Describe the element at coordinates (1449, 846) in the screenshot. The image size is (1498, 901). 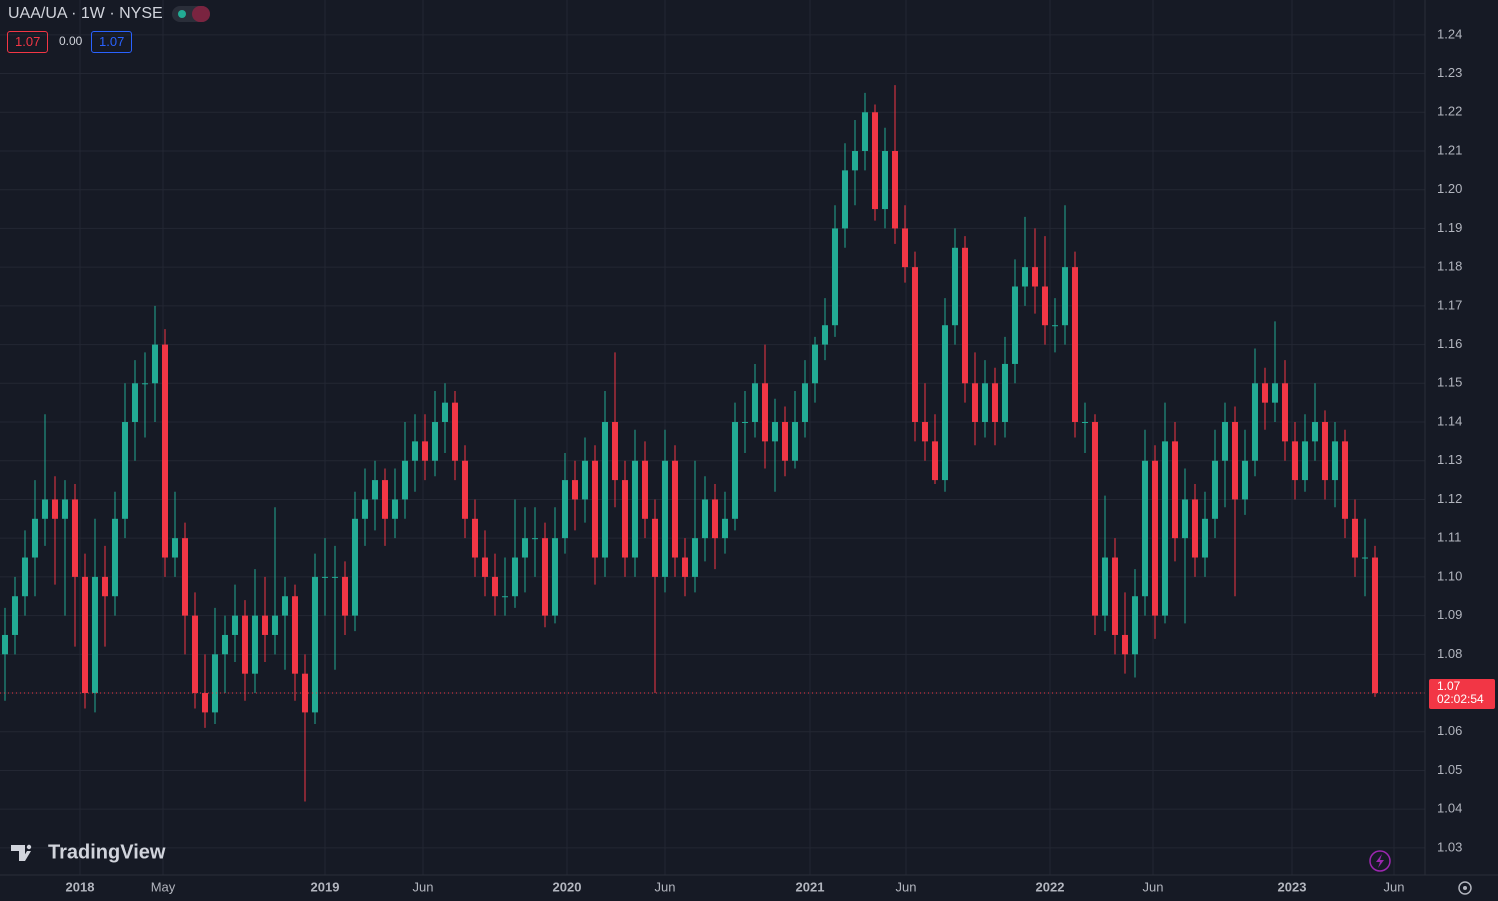
I see `y-tick-label: 1.03` at that location.